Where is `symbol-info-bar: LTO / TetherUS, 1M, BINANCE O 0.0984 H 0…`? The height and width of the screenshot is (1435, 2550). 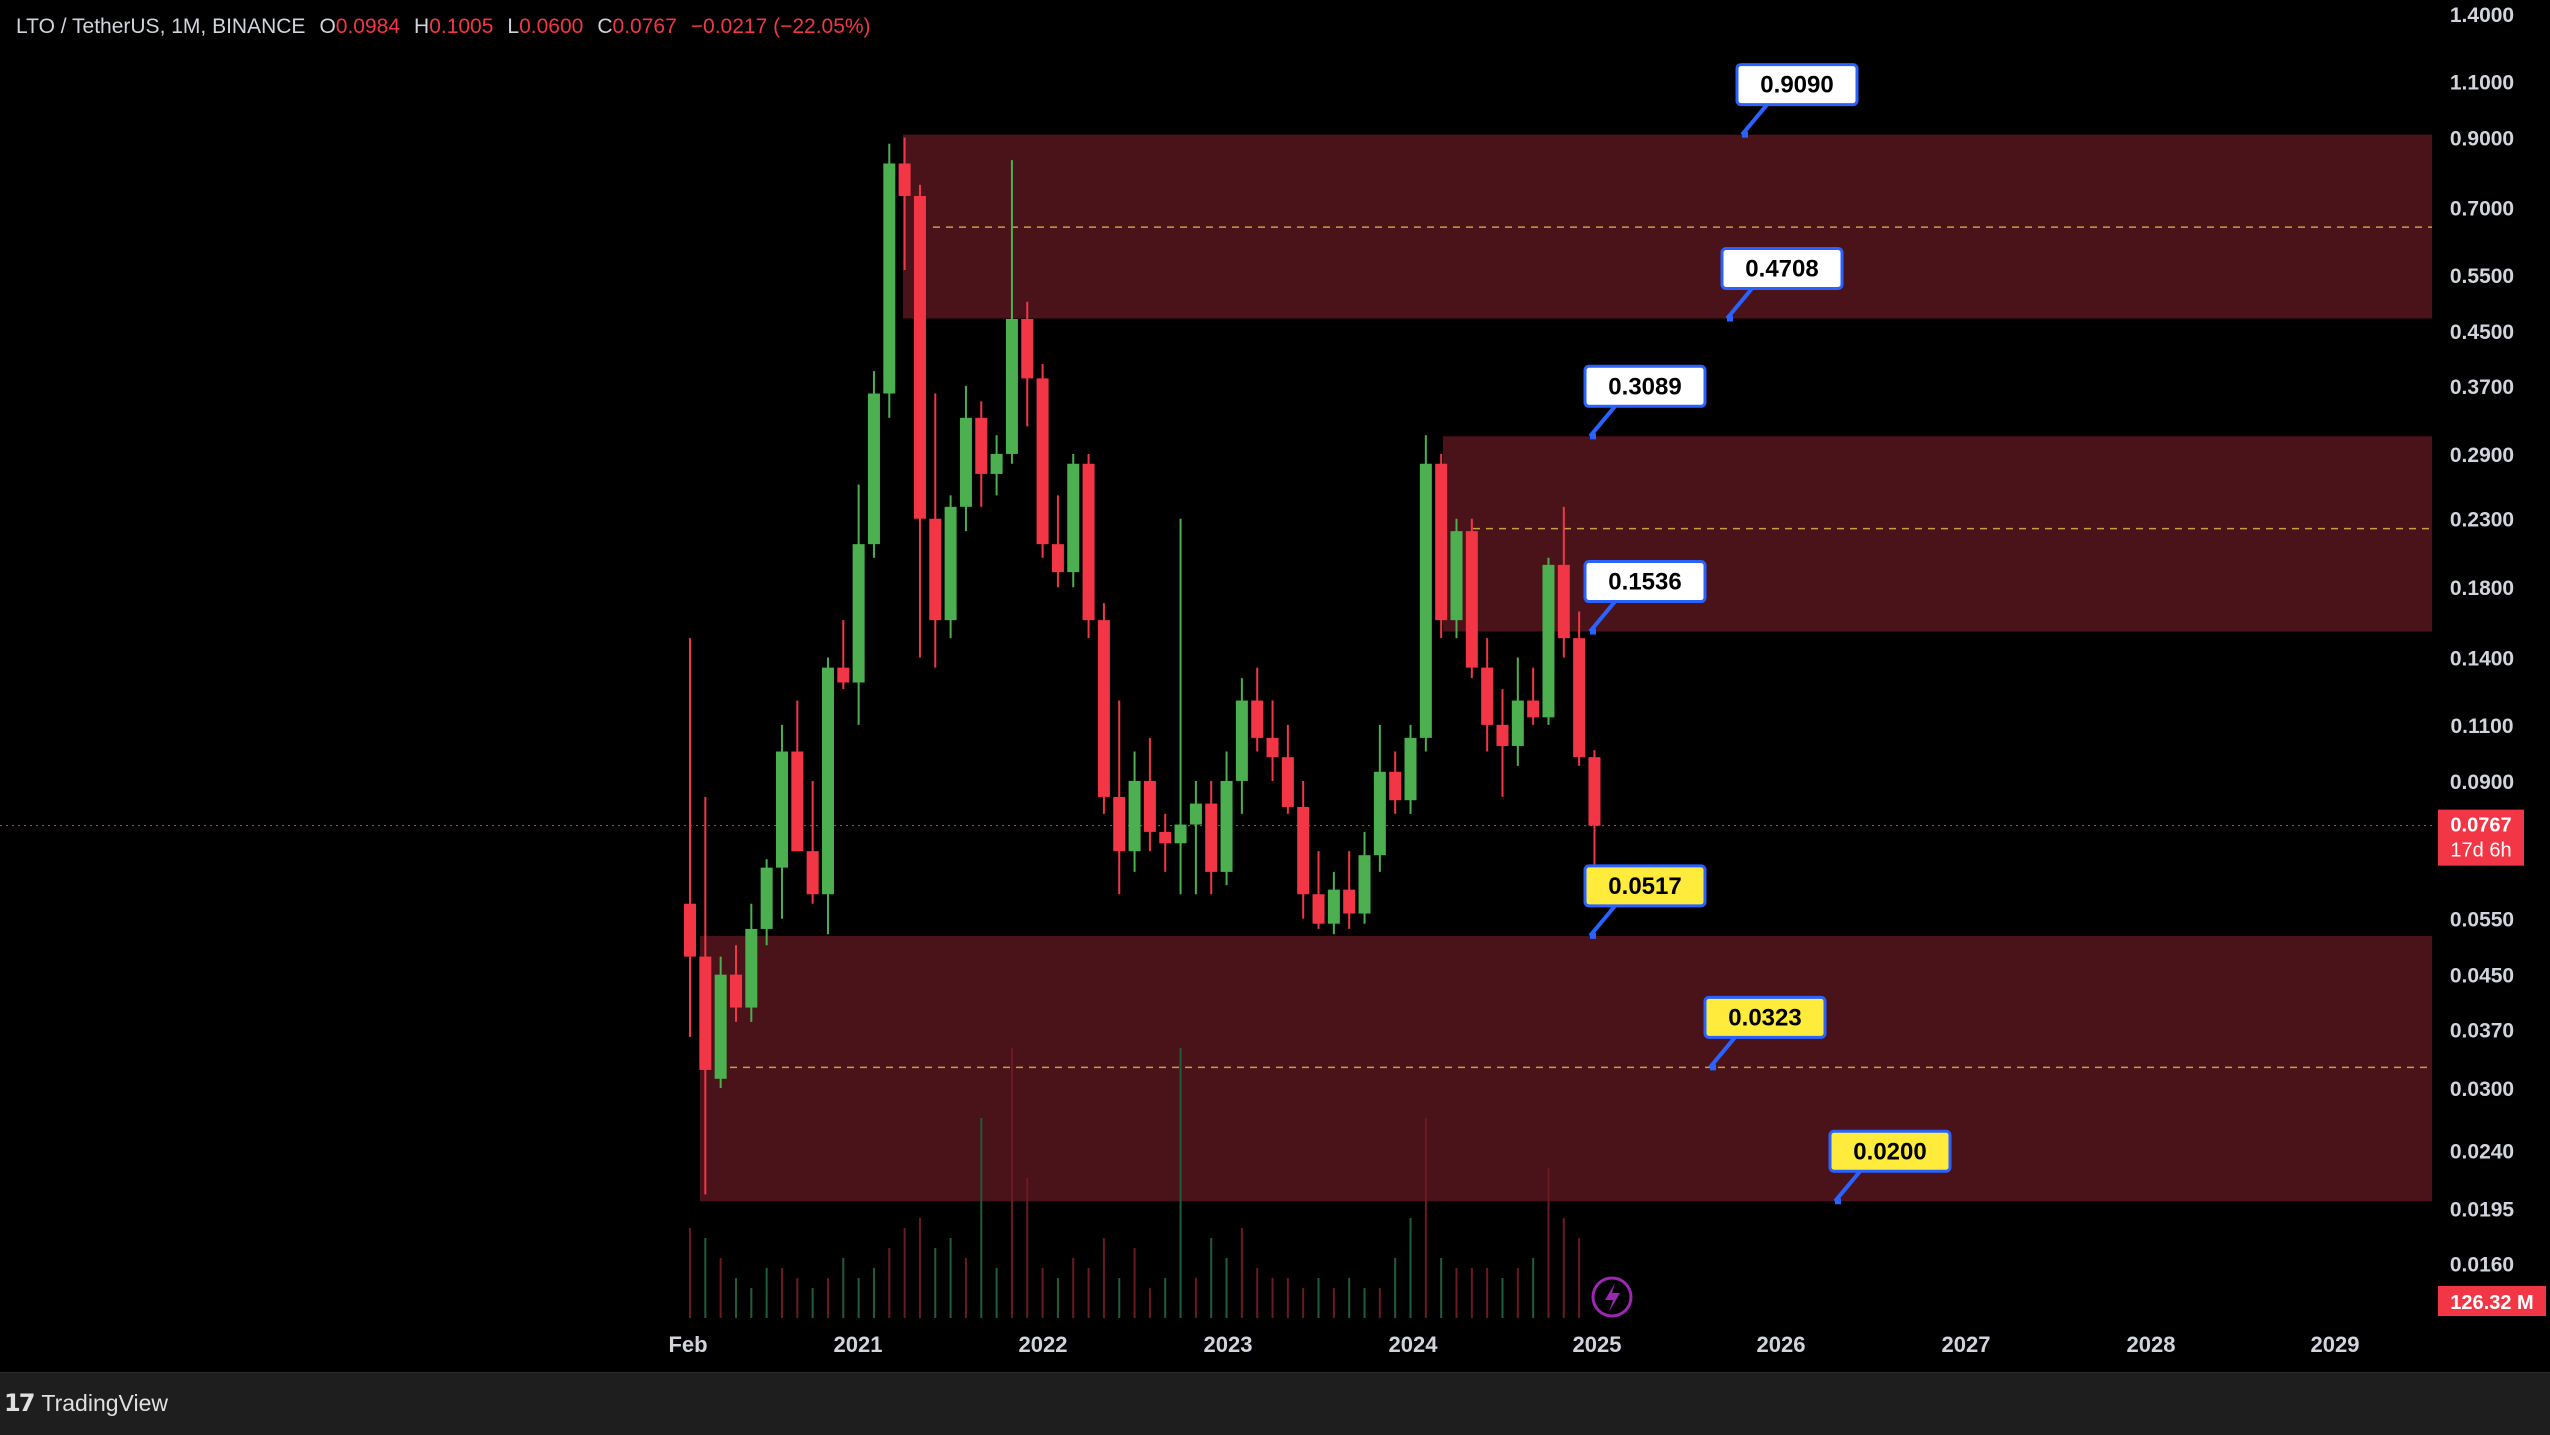 symbol-info-bar: LTO / TetherUS, 1M, BINANCE O 0.0984 H 0… is located at coordinates (450, 27).